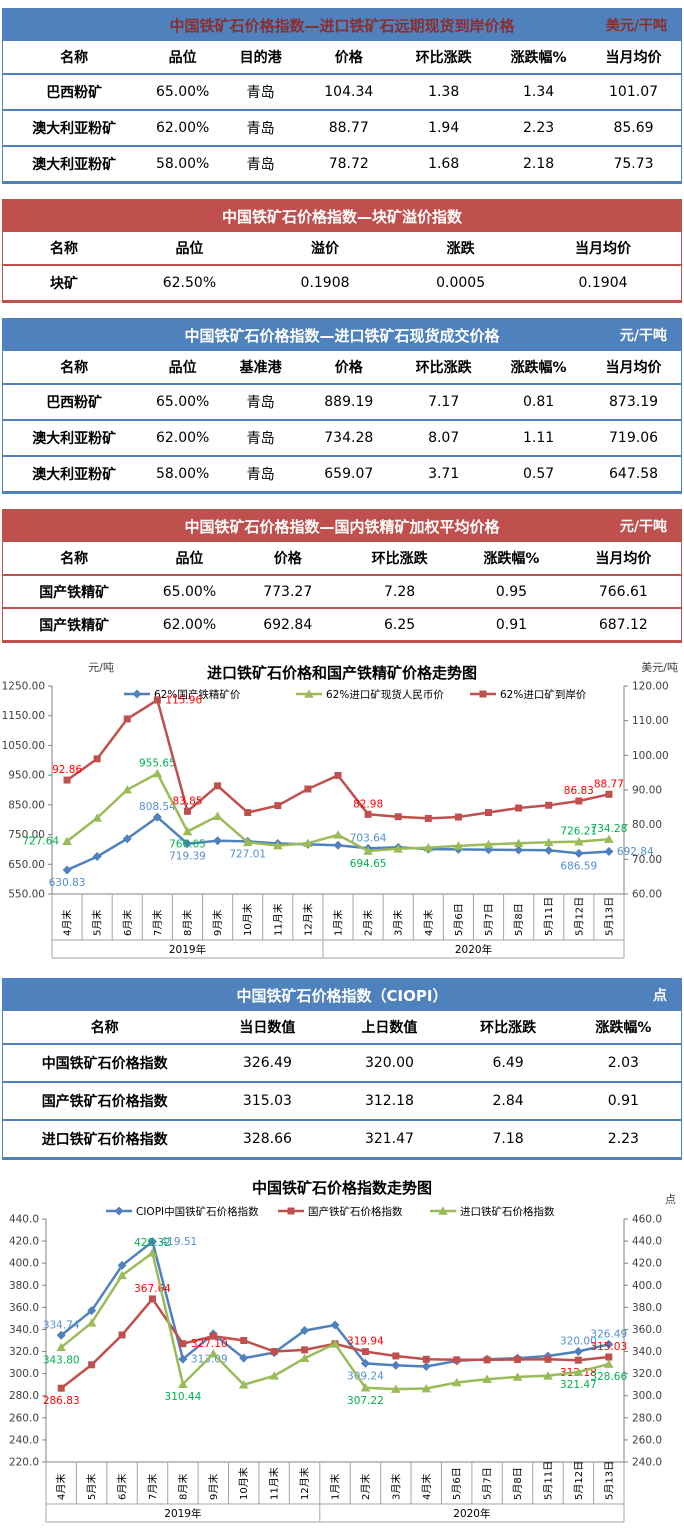  I want to click on x-axis-label: 5月12日, so click(579, 916).